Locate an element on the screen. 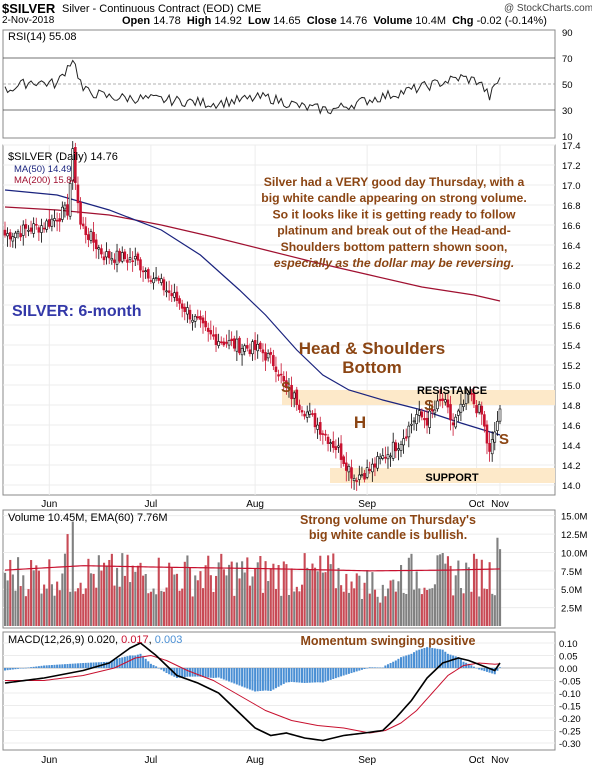 The width and height of the screenshot is (592, 767). price-x-tick-label: Jun is located at coordinates (49, 504).